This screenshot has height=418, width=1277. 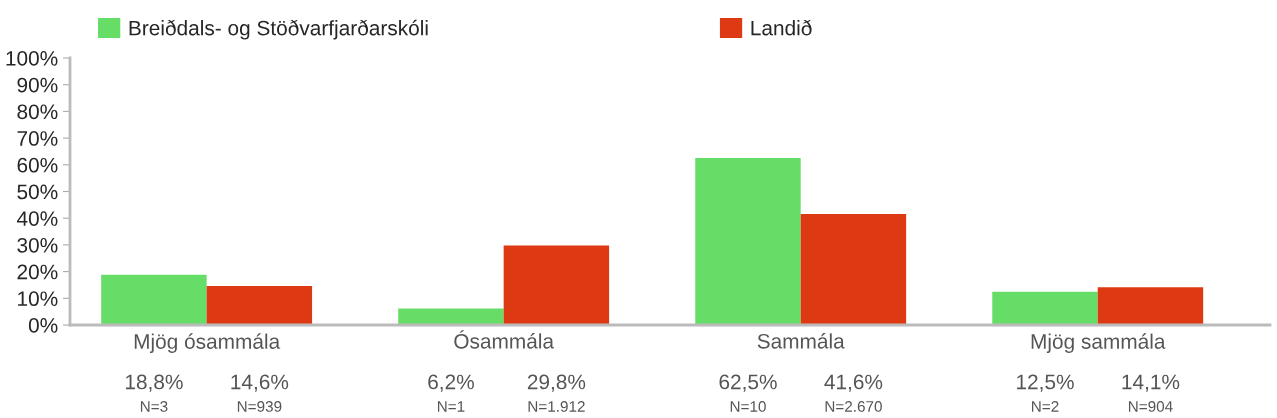 What do you see at coordinates (37, 218) in the screenshot?
I see `y-tick-label: 40%` at bounding box center [37, 218].